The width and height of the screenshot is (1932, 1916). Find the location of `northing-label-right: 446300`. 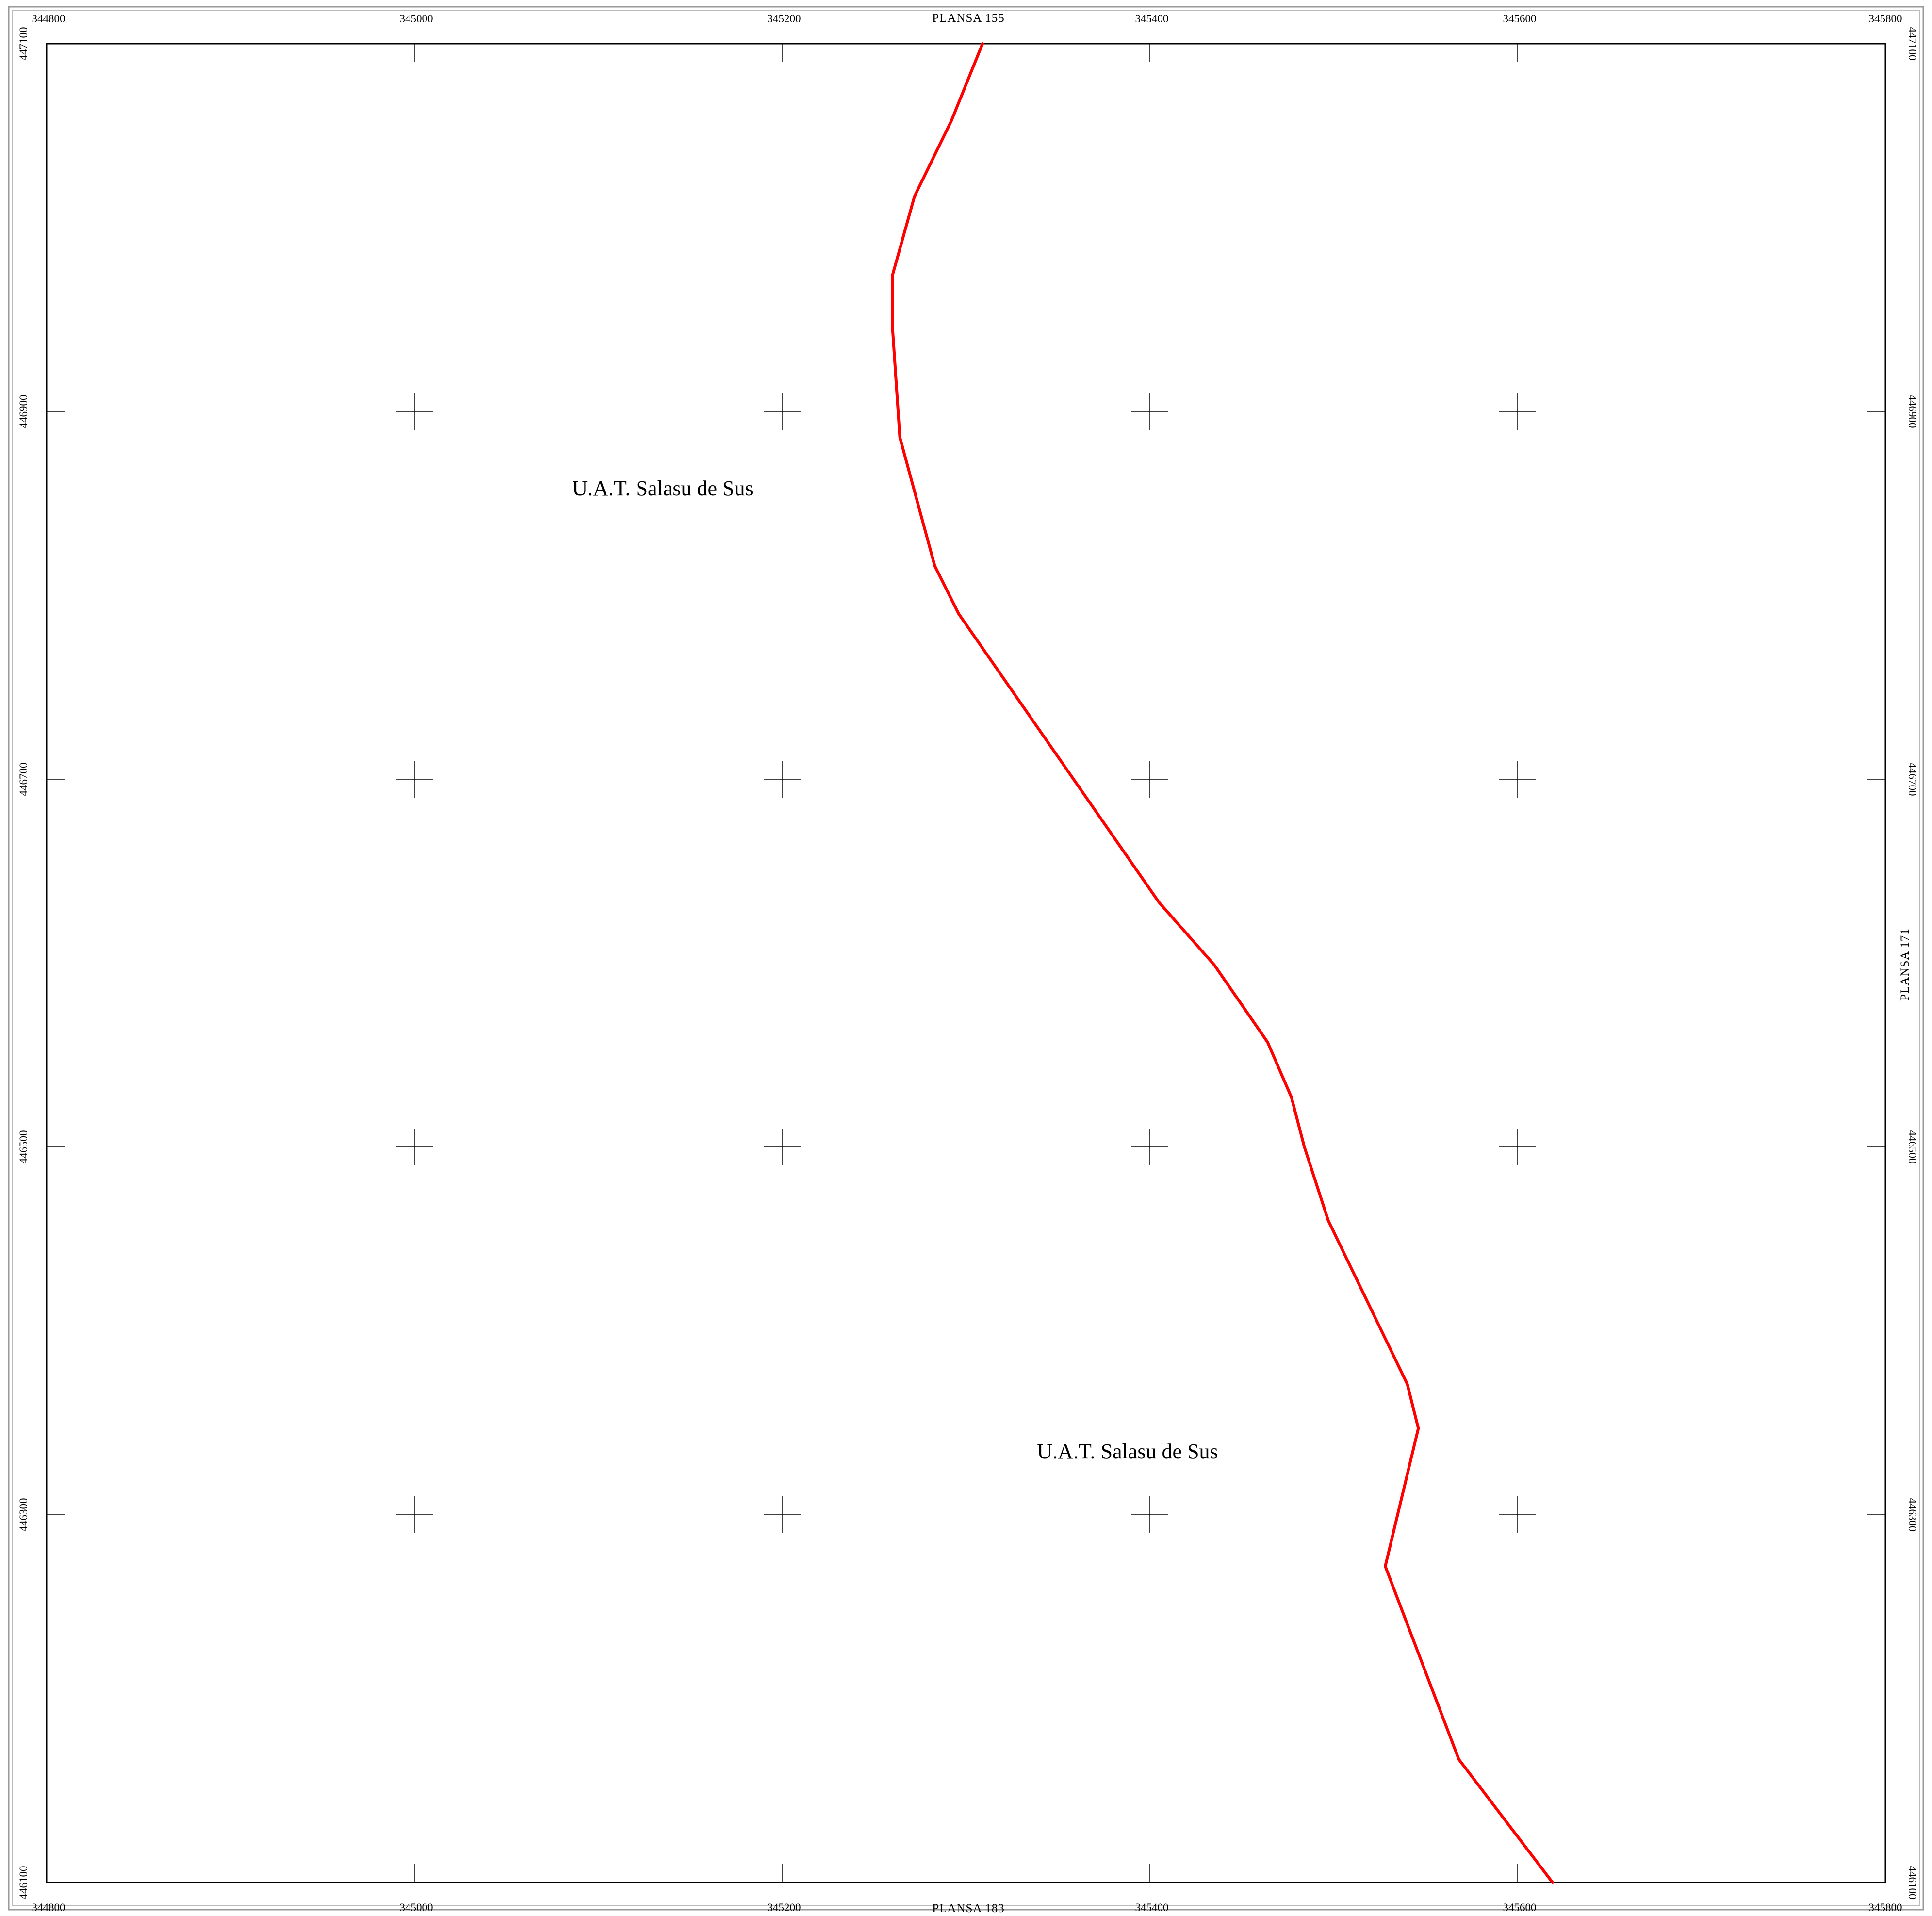

northing-label-right: 446300 is located at coordinates (1912, 1515).